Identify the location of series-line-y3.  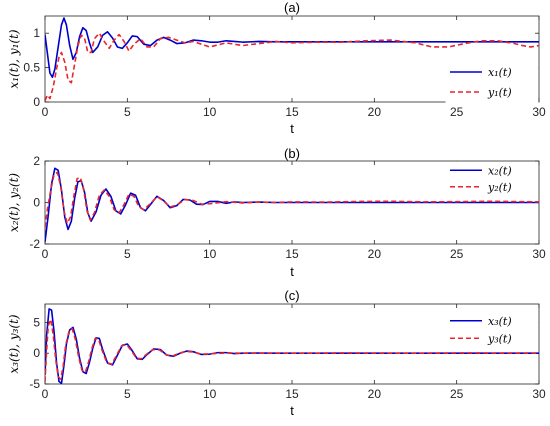
(292, 350).